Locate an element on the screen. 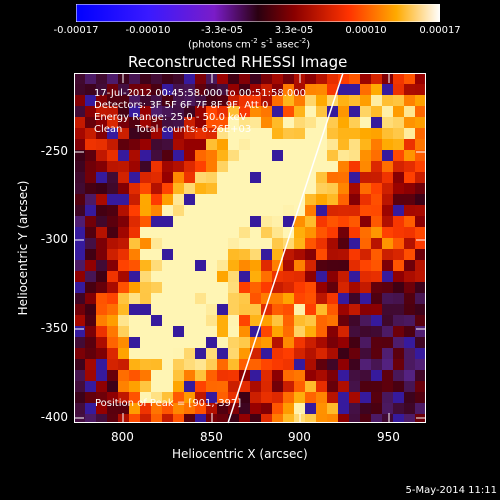 The height and width of the screenshot is (500, 500). colorbar-tick-2: -0.00010 is located at coordinates (148, 30).